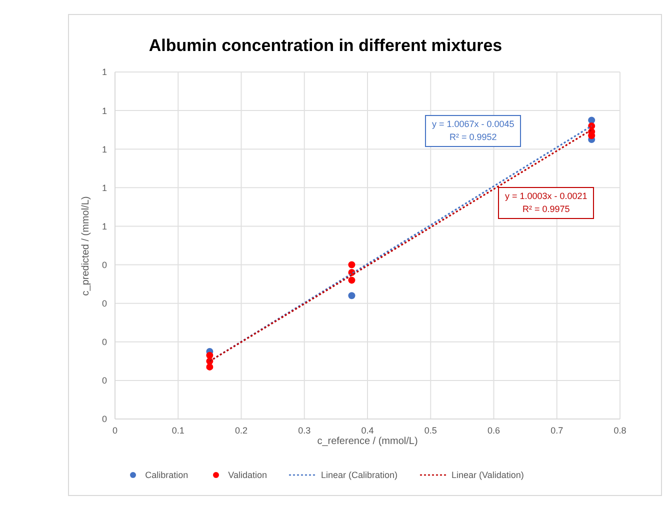 The width and height of the screenshot is (671, 508). I want to click on x-tick-label: 0.5, so click(430, 430).